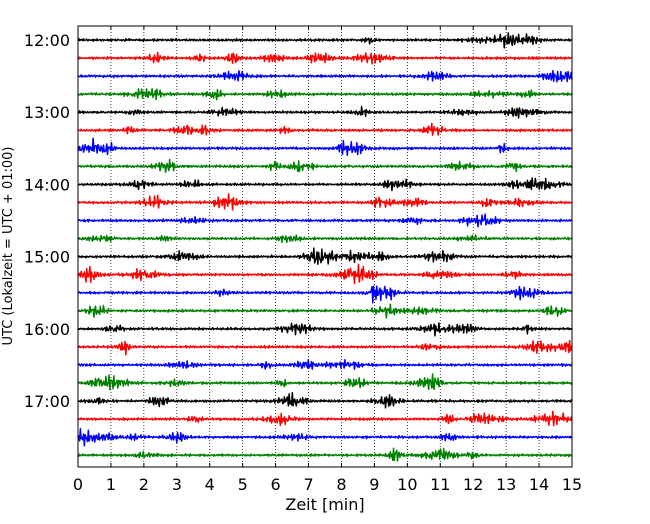 This screenshot has height=524, width=650. Describe the element at coordinates (440, 484) in the screenshot. I see `x-tick-label: 11` at that location.